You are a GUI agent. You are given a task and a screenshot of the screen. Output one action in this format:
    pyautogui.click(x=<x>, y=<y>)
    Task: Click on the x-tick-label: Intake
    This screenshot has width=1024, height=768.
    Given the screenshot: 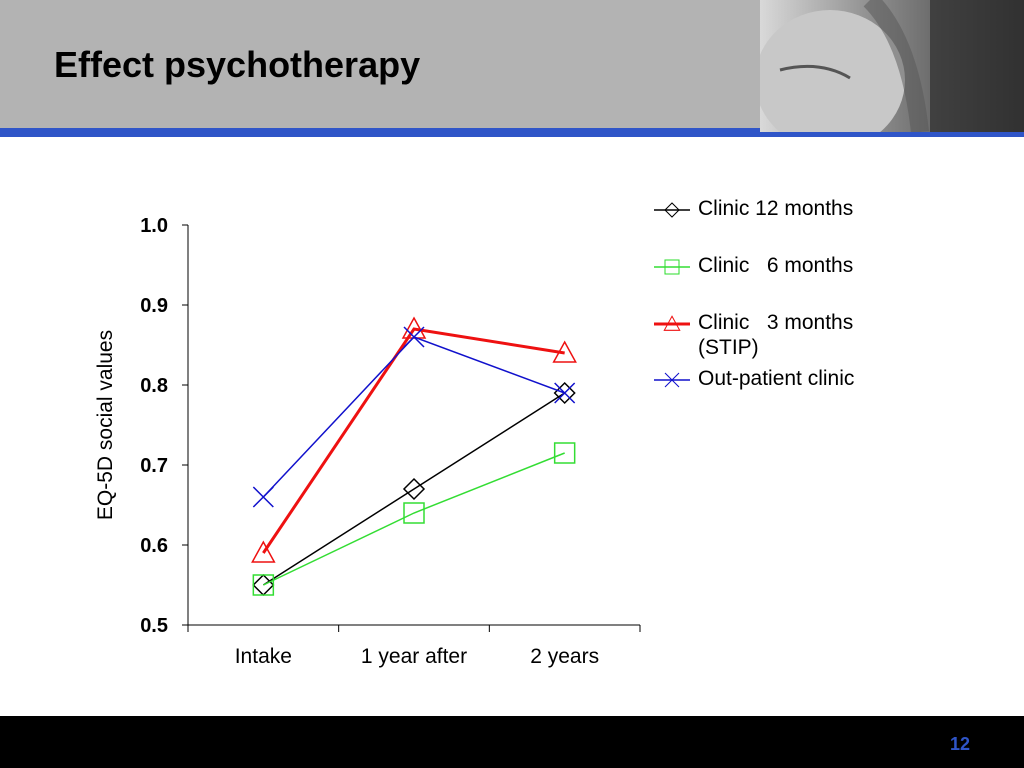 What is the action you would take?
    pyautogui.click(x=263, y=656)
    